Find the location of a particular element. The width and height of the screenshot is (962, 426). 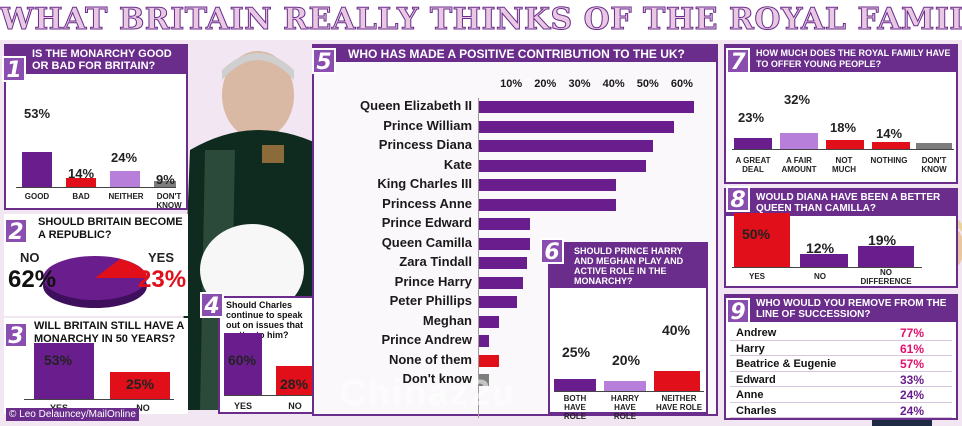

succession-name: Harry is located at coordinates (750, 348).